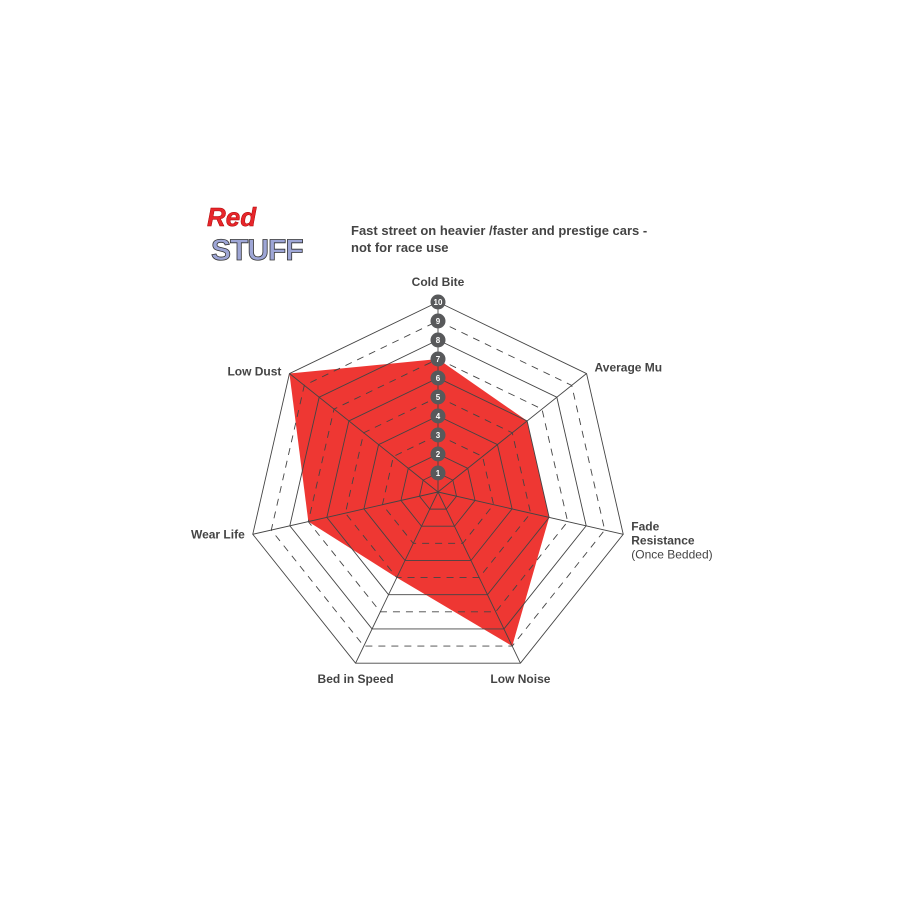 The width and height of the screenshot is (900, 900). I want to click on tick-label: 9, so click(438, 321).